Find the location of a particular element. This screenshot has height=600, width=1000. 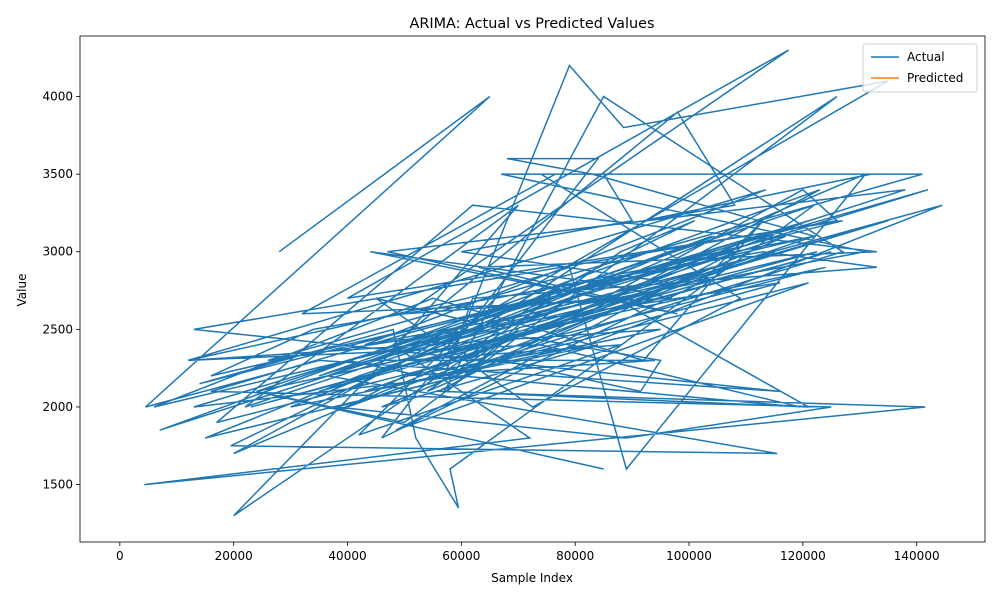

legend-label-predicted: Predicted is located at coordinates (935, 78).